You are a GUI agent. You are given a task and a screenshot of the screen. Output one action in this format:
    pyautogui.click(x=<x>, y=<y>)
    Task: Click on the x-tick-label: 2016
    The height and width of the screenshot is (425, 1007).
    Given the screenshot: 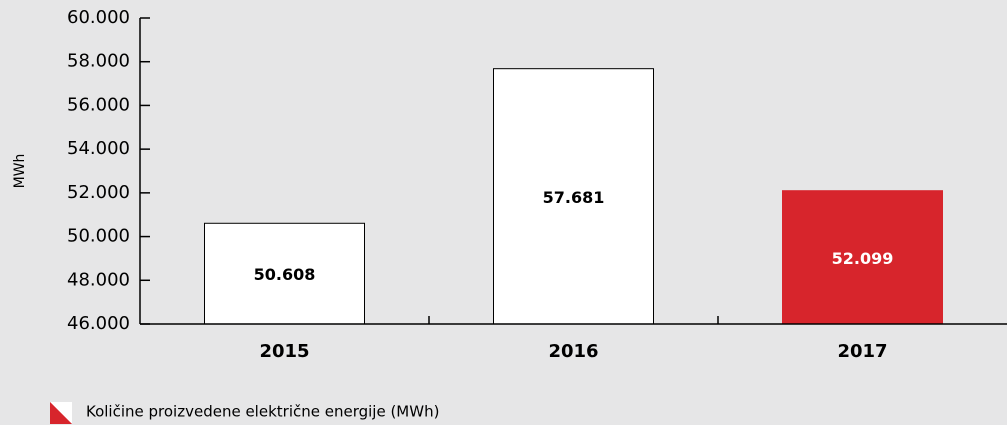 What is the action you would take?
    pyautogui.click(x=573, y=351)
    